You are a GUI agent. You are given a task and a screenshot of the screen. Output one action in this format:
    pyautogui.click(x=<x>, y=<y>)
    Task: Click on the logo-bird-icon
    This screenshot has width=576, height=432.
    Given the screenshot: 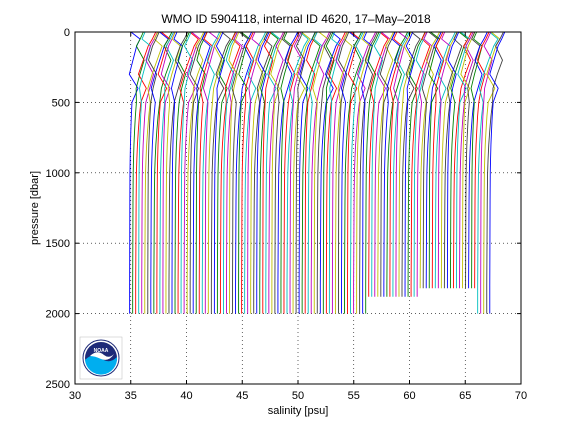 What is the action you would take?
    pyautogui.click(x=102, y=356)
    